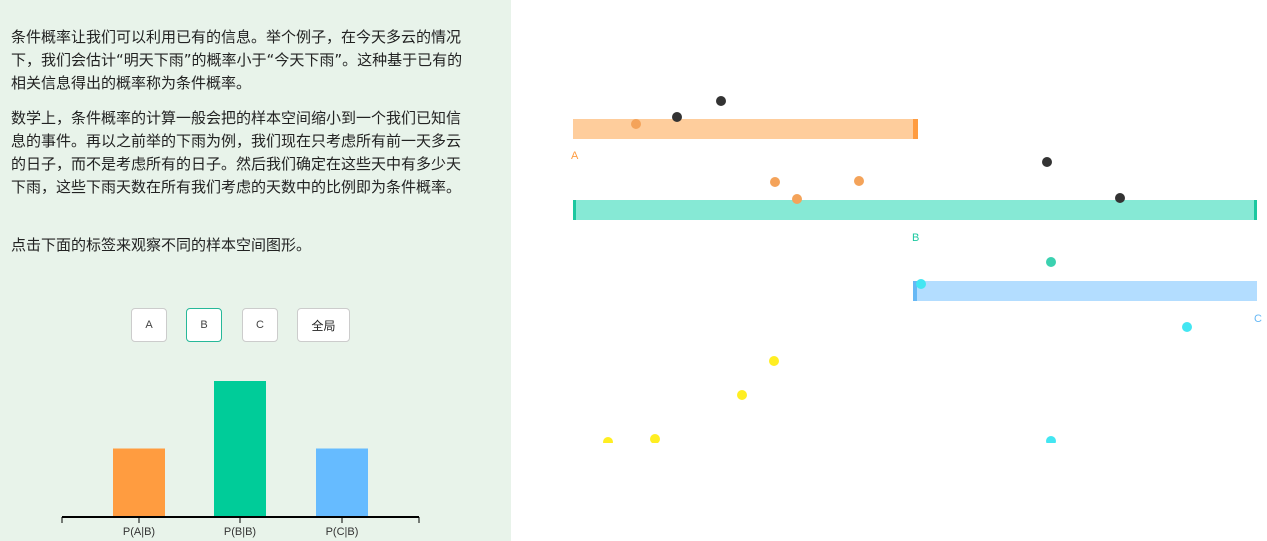  What do you see at coordinates (240, 532) in the screenshot?
I see `x-tick-label-1: P(B|B)` at bounding box center [240, 532].